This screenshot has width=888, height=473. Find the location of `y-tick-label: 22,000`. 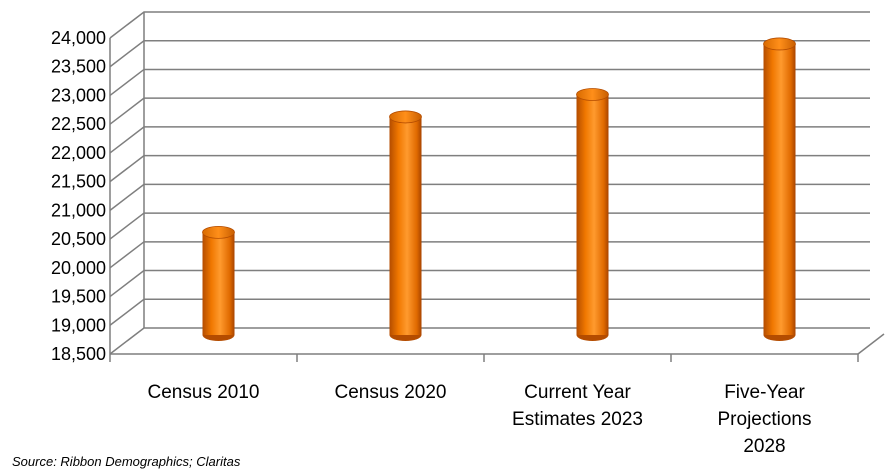

y-tick-label: 22,000 is located at coordinates (78, 153).